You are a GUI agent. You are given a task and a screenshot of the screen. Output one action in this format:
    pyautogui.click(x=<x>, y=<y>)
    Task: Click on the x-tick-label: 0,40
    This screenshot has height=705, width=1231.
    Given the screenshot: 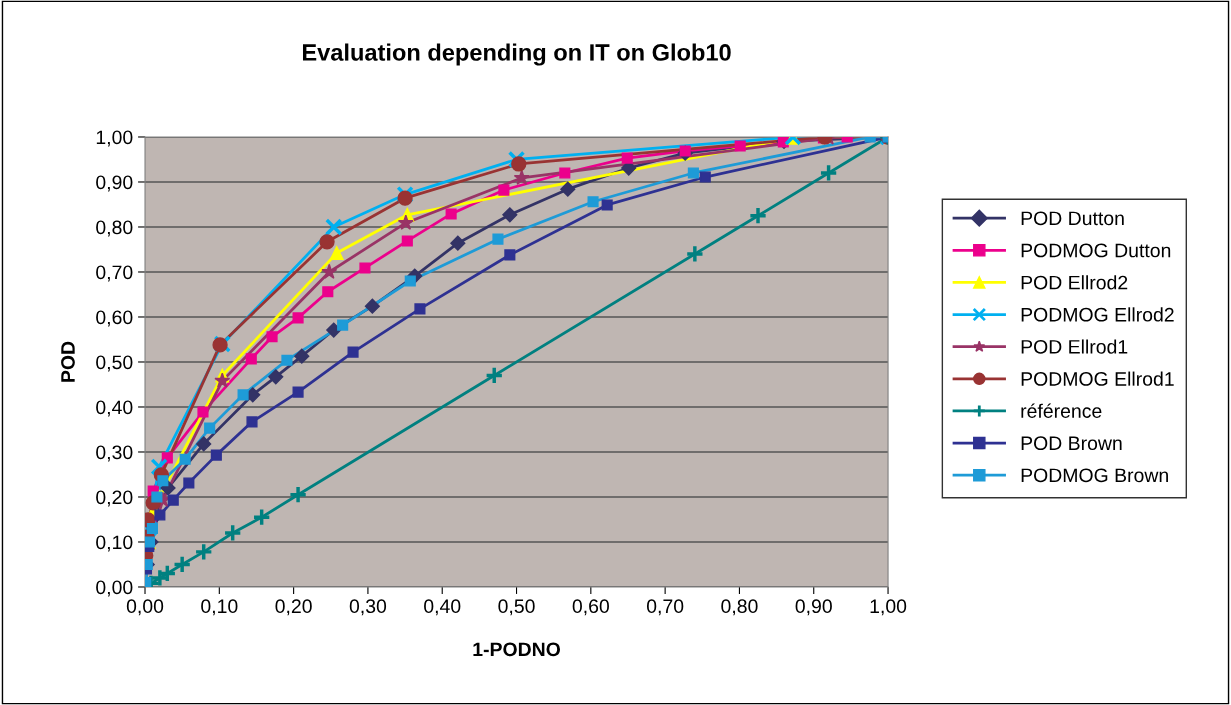 What is the action you would take?
    pyautogui.click(x=442, y=607)
    